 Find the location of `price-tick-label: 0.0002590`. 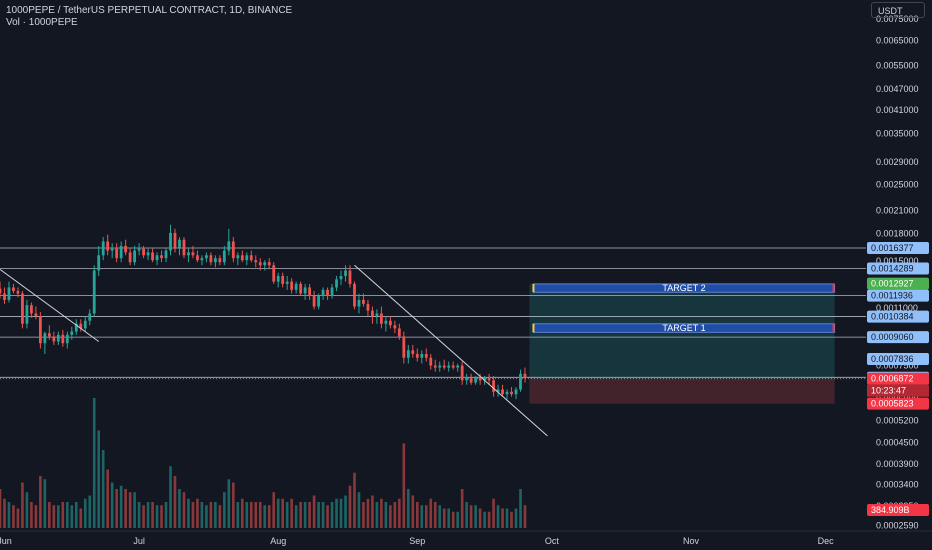

price-tick-label: 0.0002590 is located at coordinates (897, 526).